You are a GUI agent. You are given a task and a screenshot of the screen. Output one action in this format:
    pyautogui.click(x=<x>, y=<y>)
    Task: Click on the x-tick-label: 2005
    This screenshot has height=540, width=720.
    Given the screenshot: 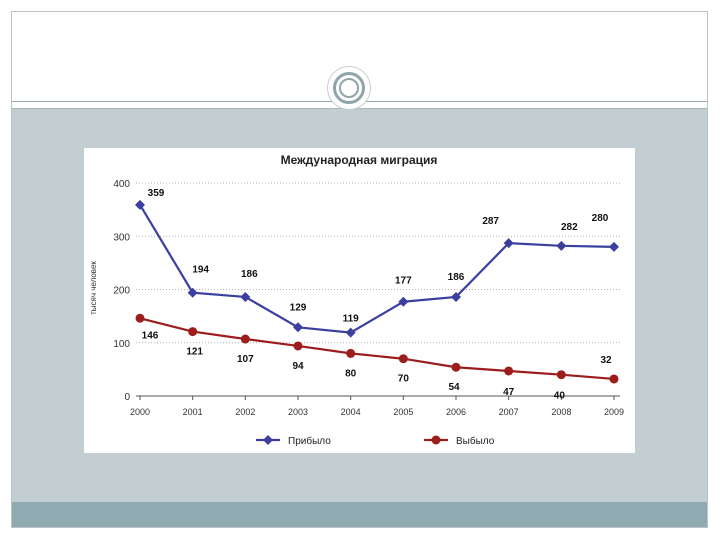 What is the action you would take?
    pyautogui.click(x=403, y=412)
    